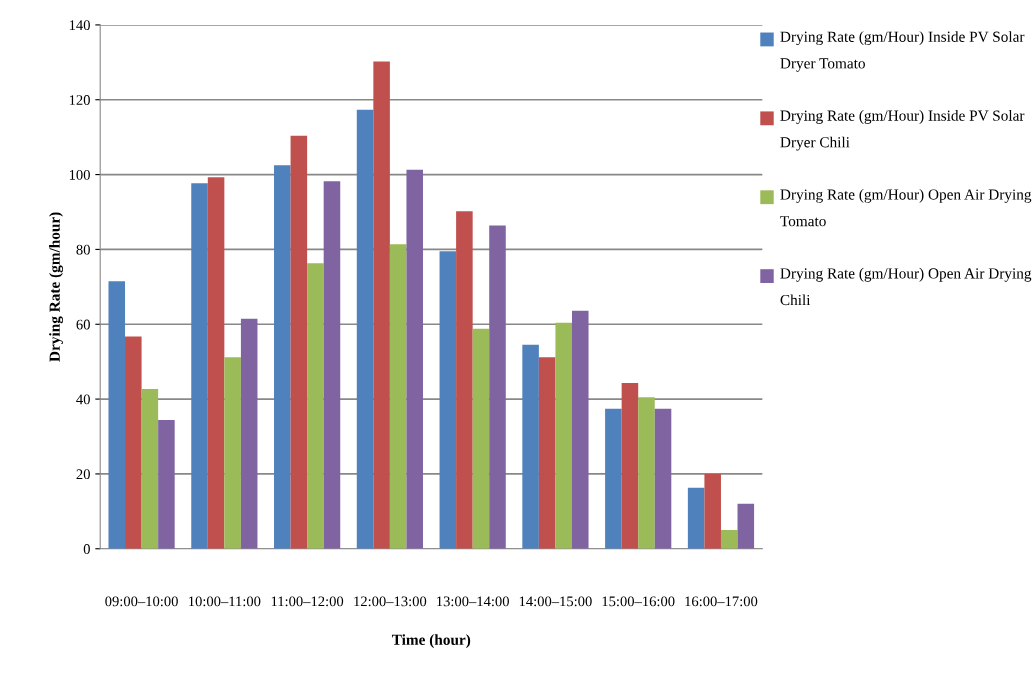  I want to click on x-axis-title: Time (hour), so click(431, 641).